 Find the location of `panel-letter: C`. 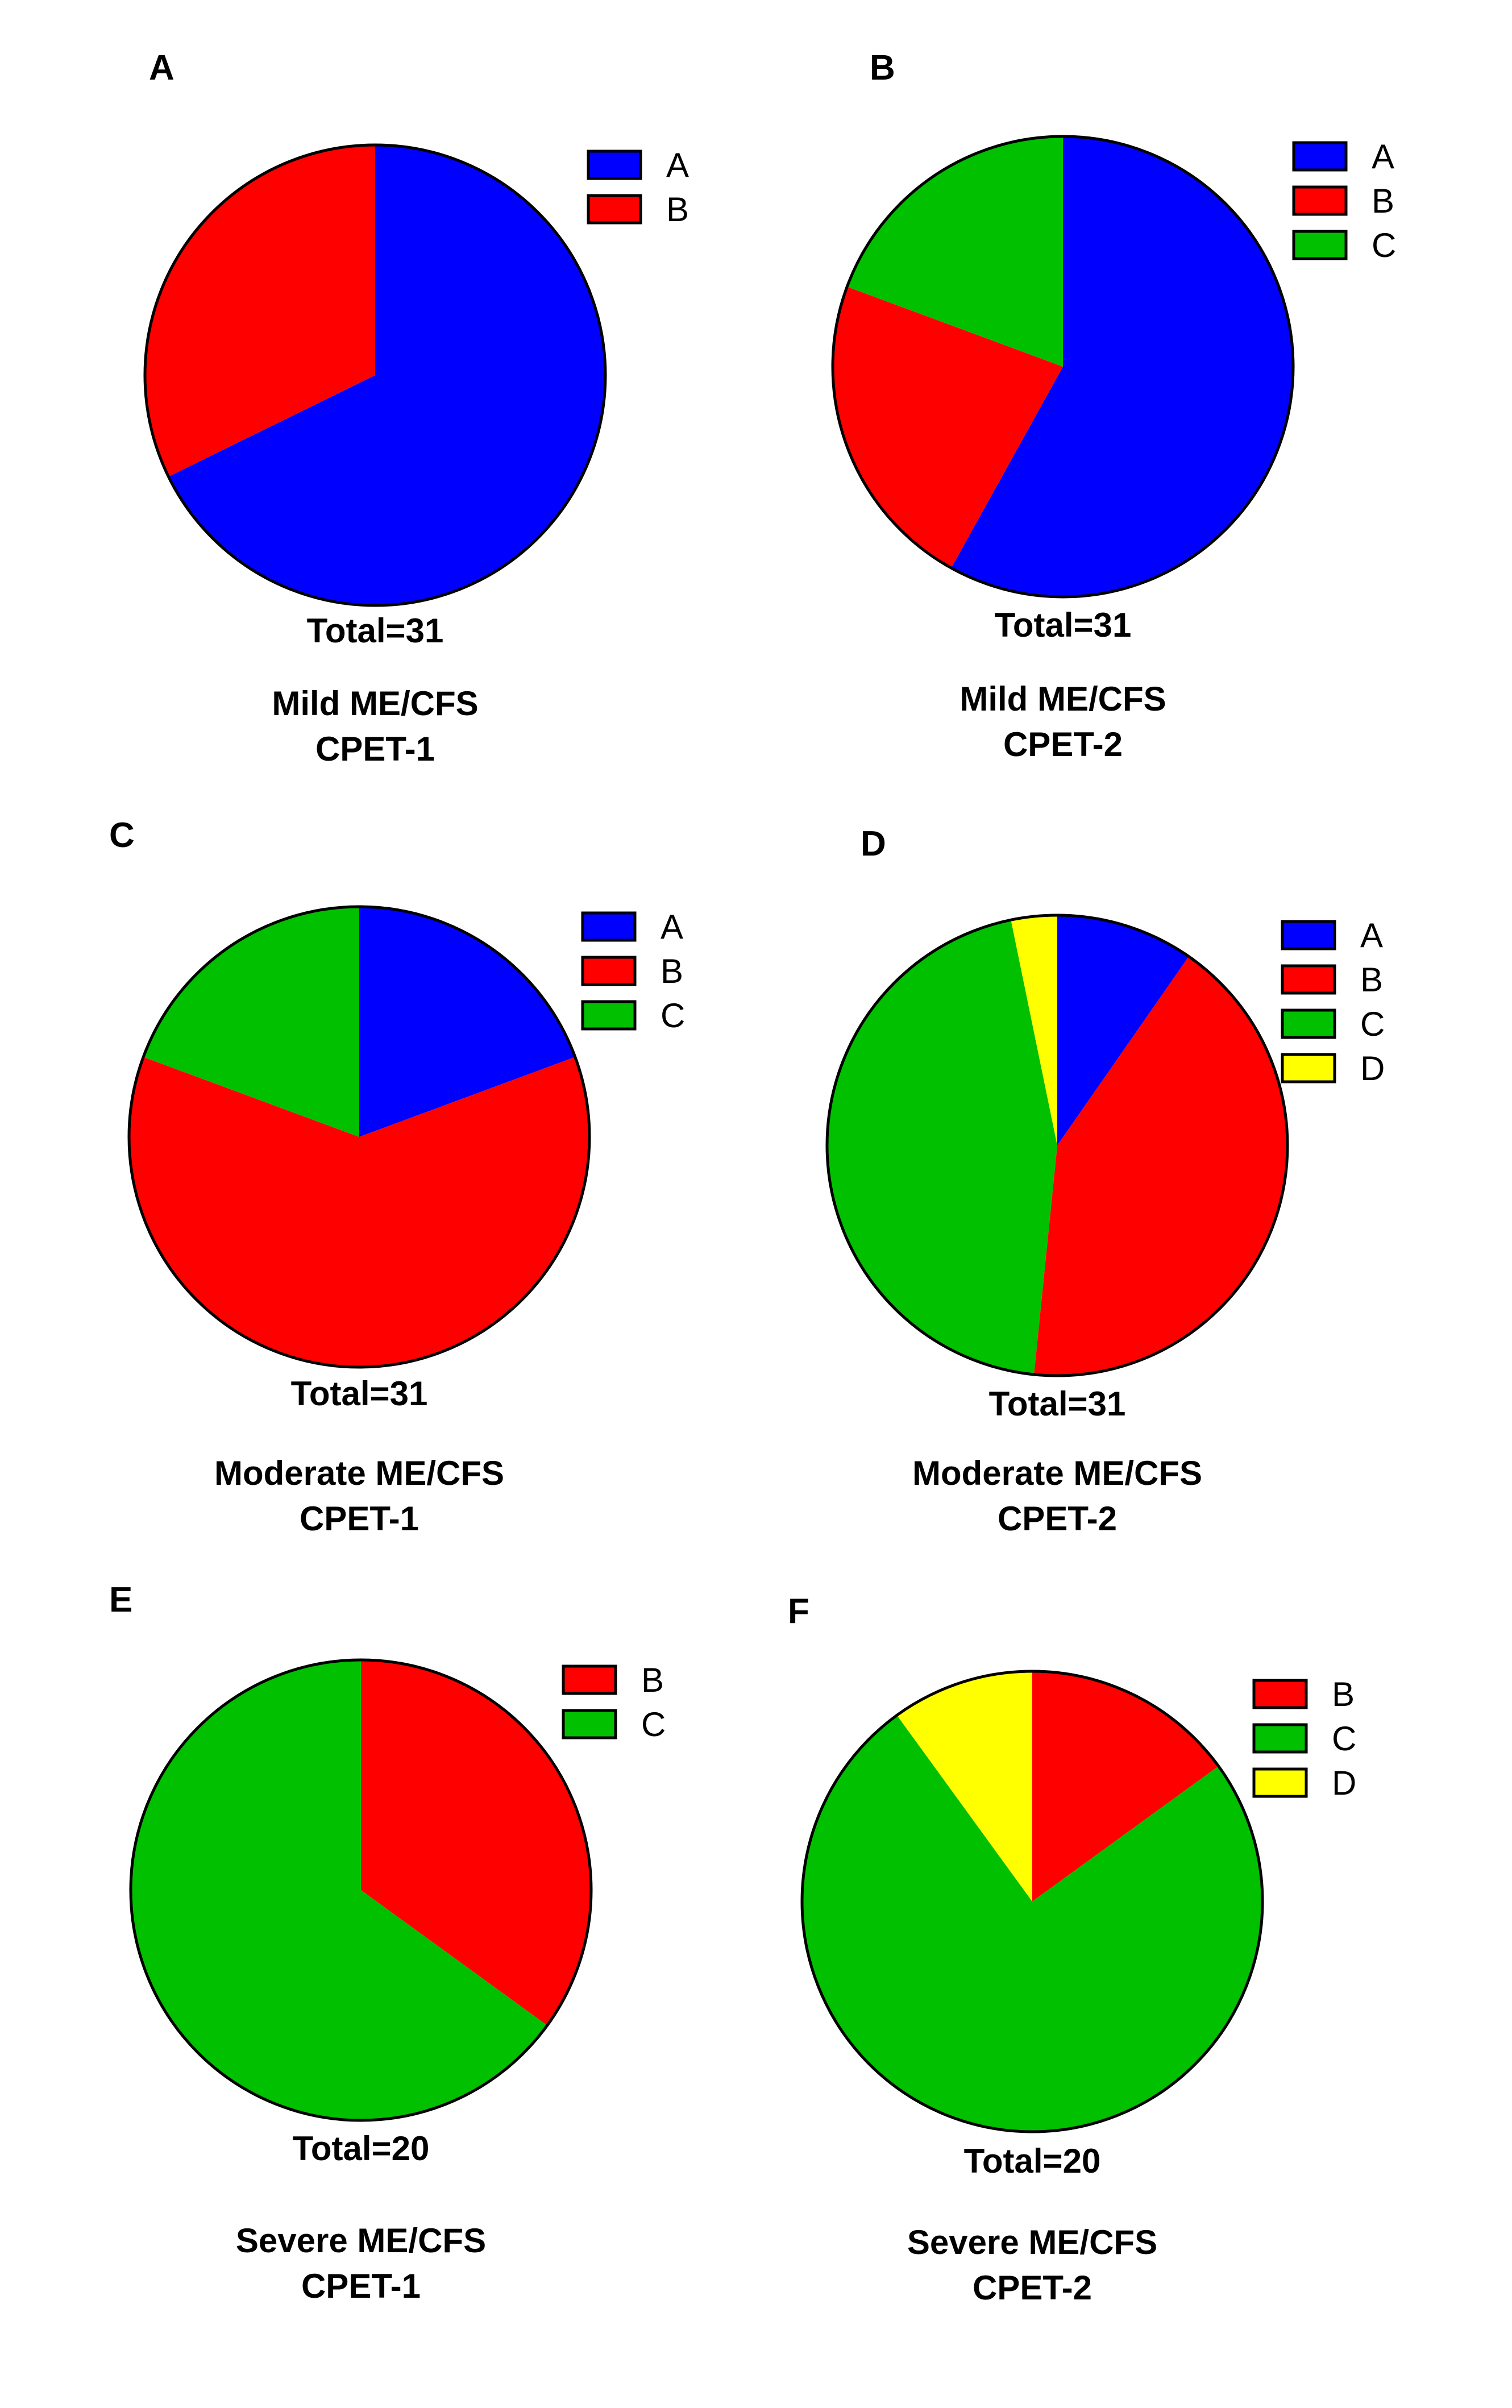

panel-letter: C is located at coordinates (122, 835).